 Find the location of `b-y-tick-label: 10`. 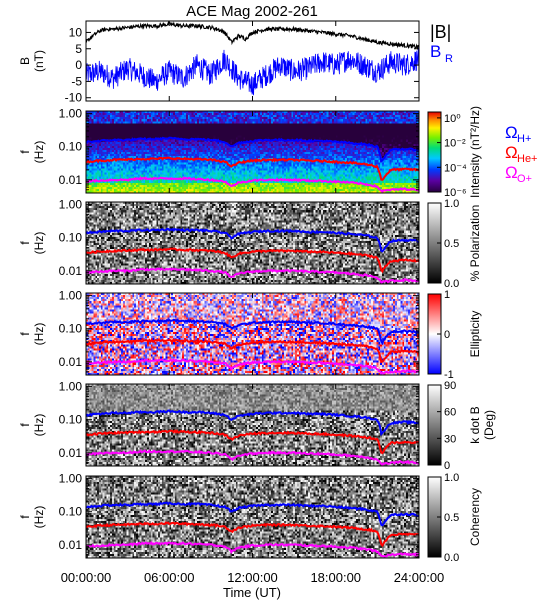

b-y-tick-label: 10 is located at coordinates (76, 32).